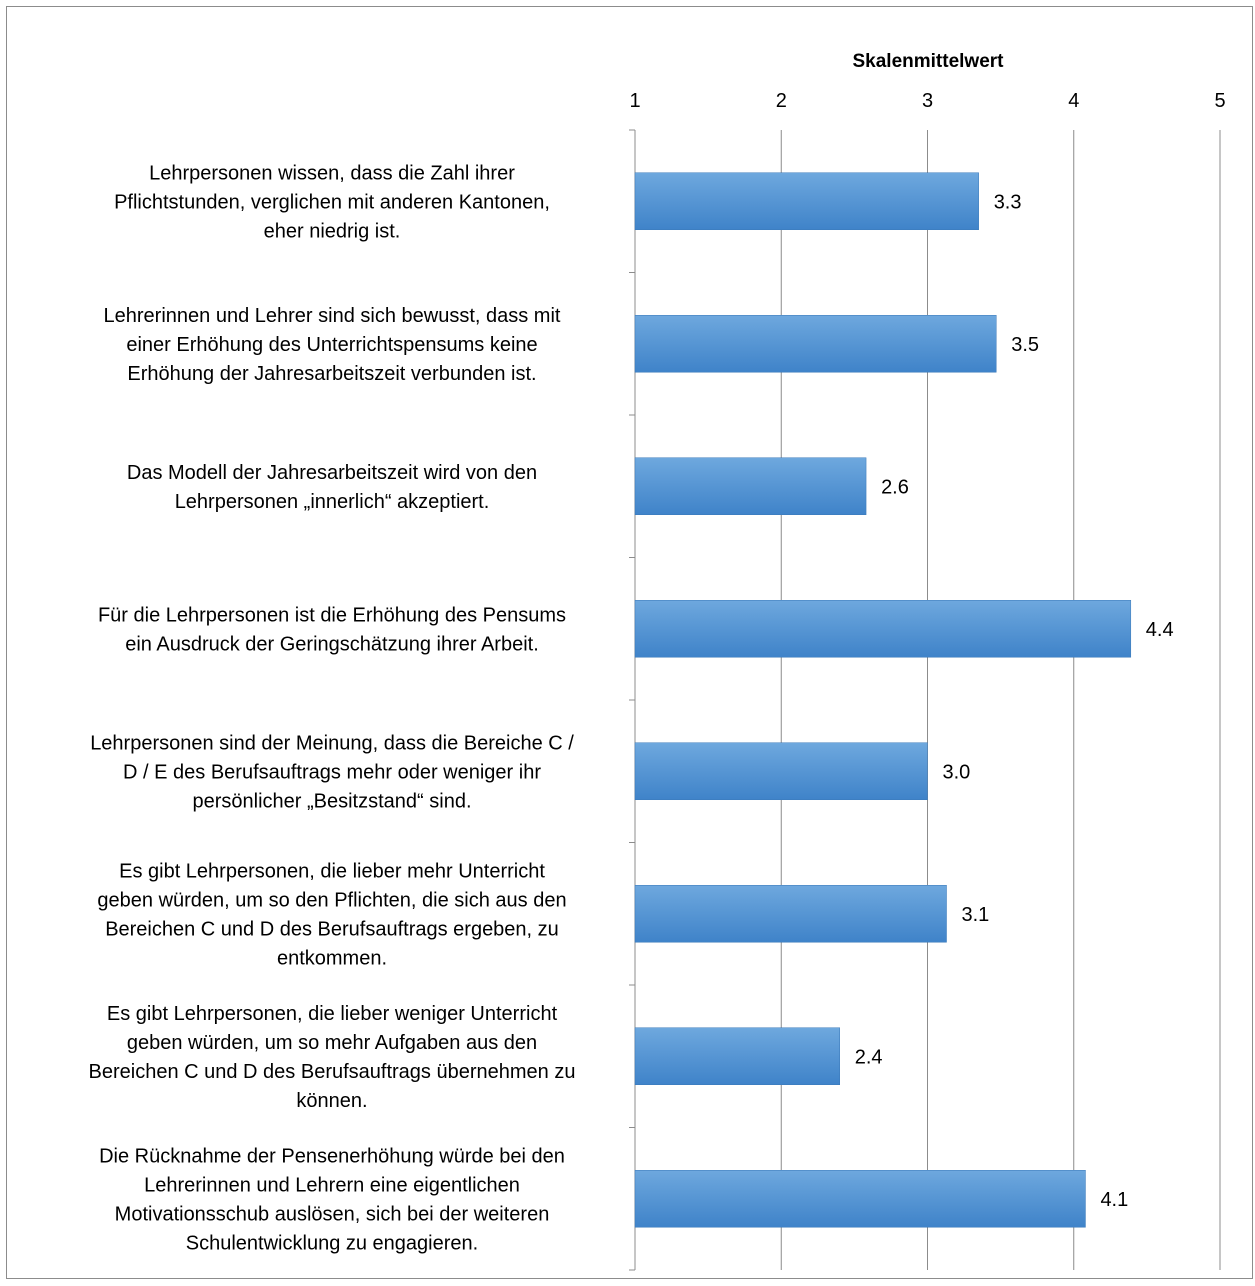  What do you see at coordinates (1073, 101) in the screenshot?
I see `x-tick-label: 4` at bounding box center [1073, 101].